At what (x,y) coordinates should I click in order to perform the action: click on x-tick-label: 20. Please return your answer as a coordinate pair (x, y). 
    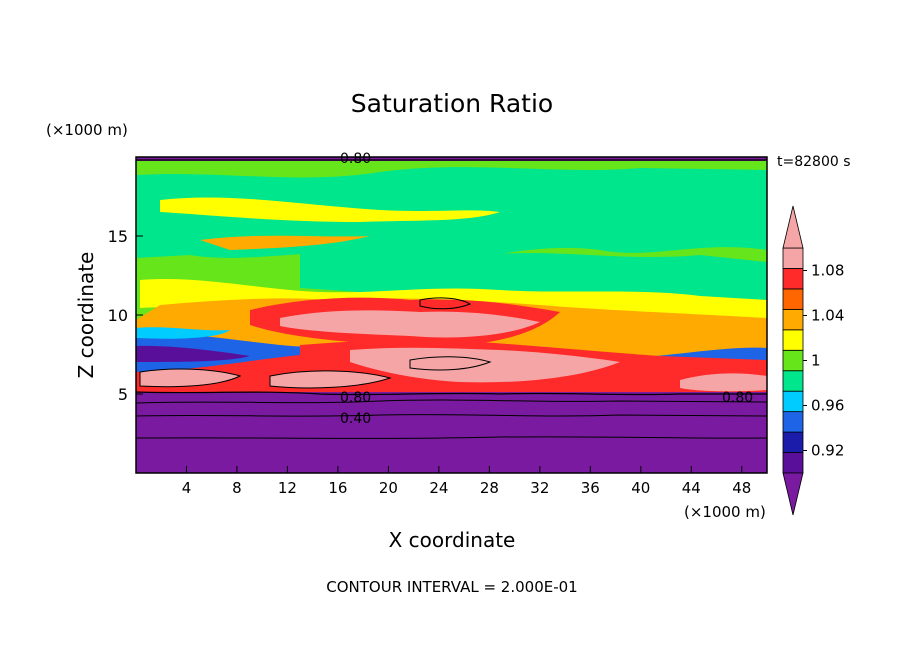
    Looking at the image, I should click on (388, 488).